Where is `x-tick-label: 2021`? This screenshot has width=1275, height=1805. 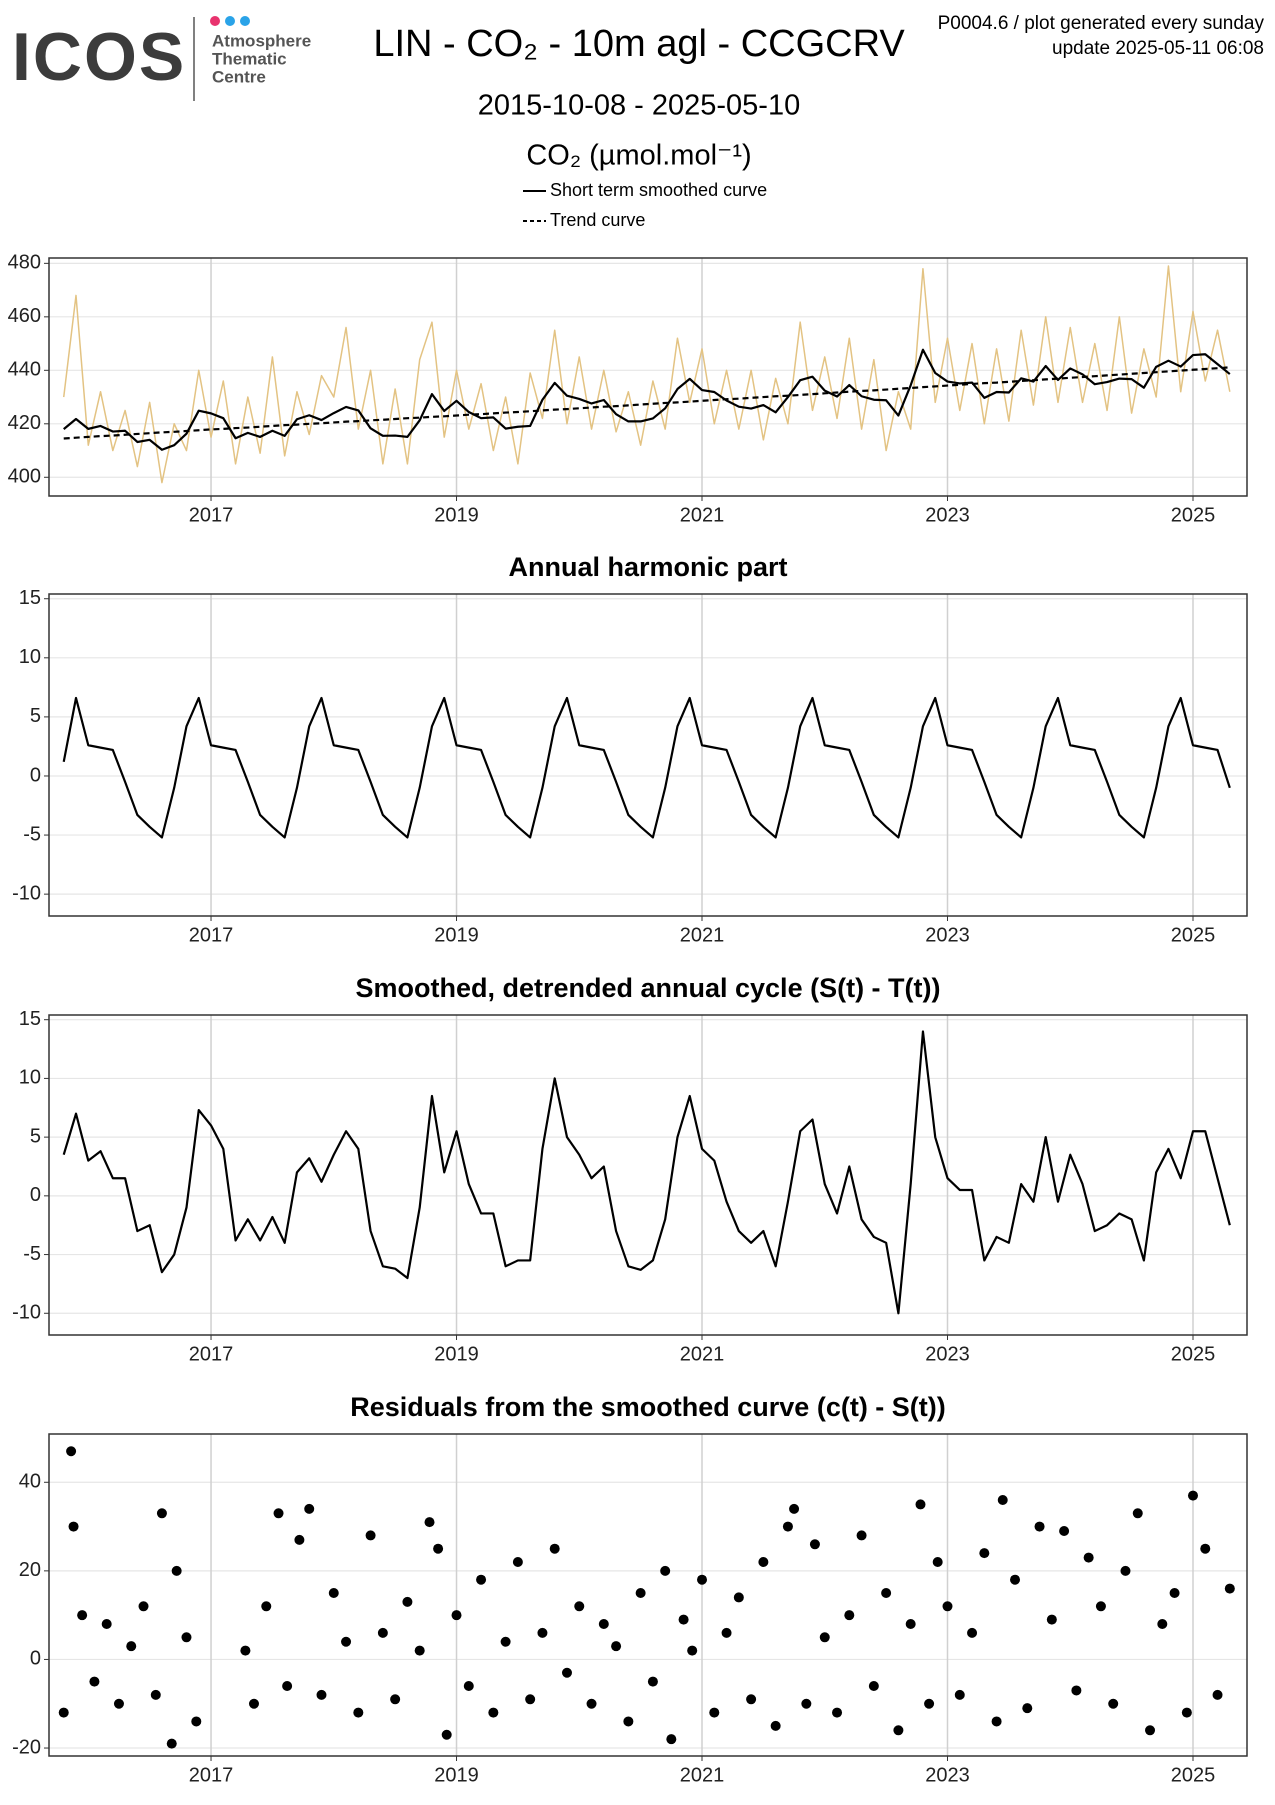 x-tick-label: 2021 is located at coordinates (702, 515).